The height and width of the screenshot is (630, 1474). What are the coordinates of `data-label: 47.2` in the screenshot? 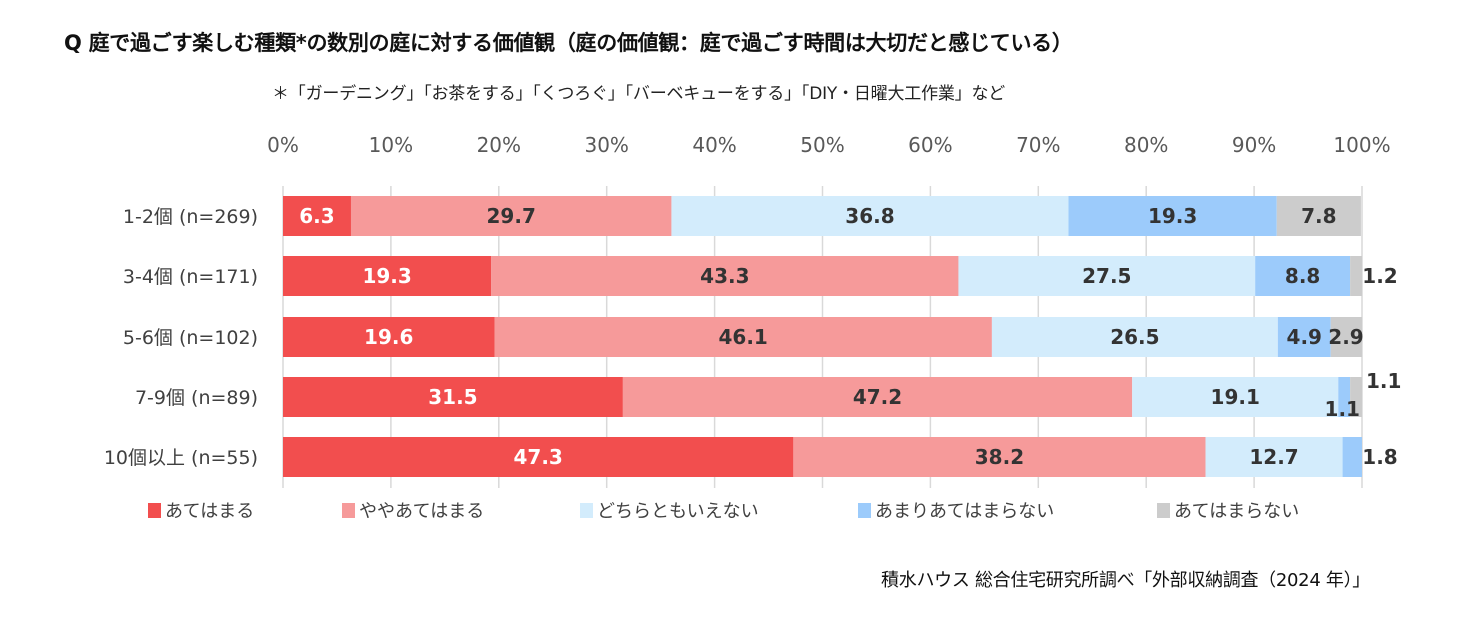 It's located at (877, 397).